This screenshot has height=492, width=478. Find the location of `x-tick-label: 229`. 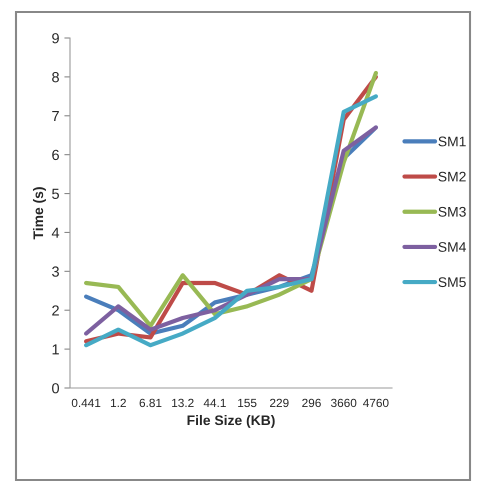

x-tick-label: 229 is located at coordinates (279, 403).